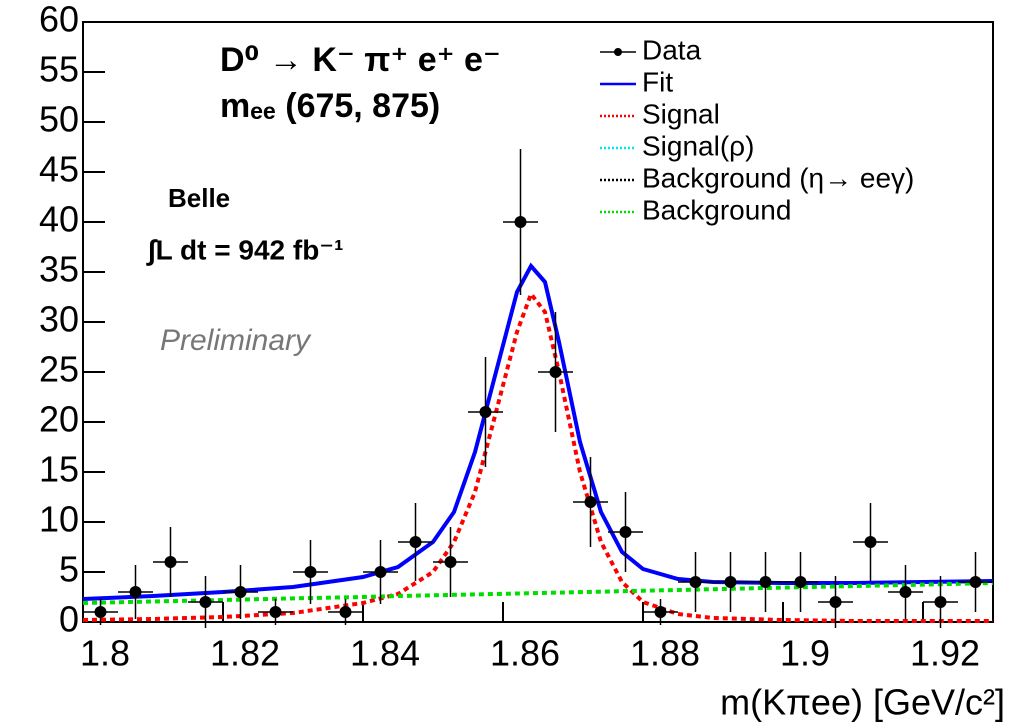  Describe the element at coordinates (59, 419) in the screenshot. I see `y-tick-label: 20` at that location.